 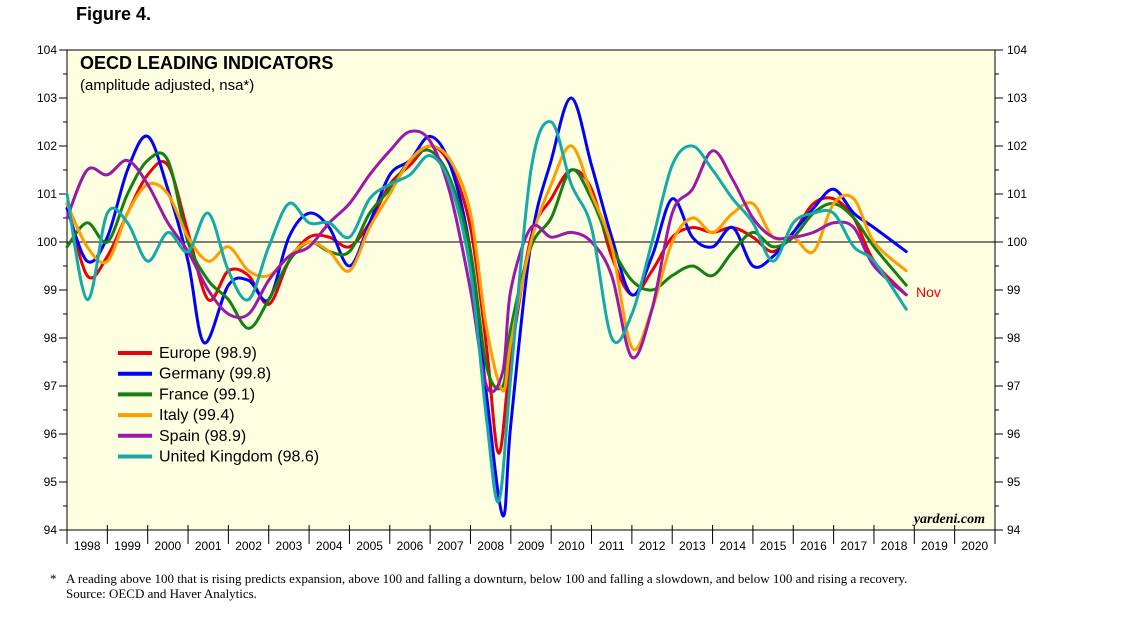 What do you see at coordinates (248, 546) in the screenshot?
I see `x-tick-label: 2002` at bounding box center [248, 546].